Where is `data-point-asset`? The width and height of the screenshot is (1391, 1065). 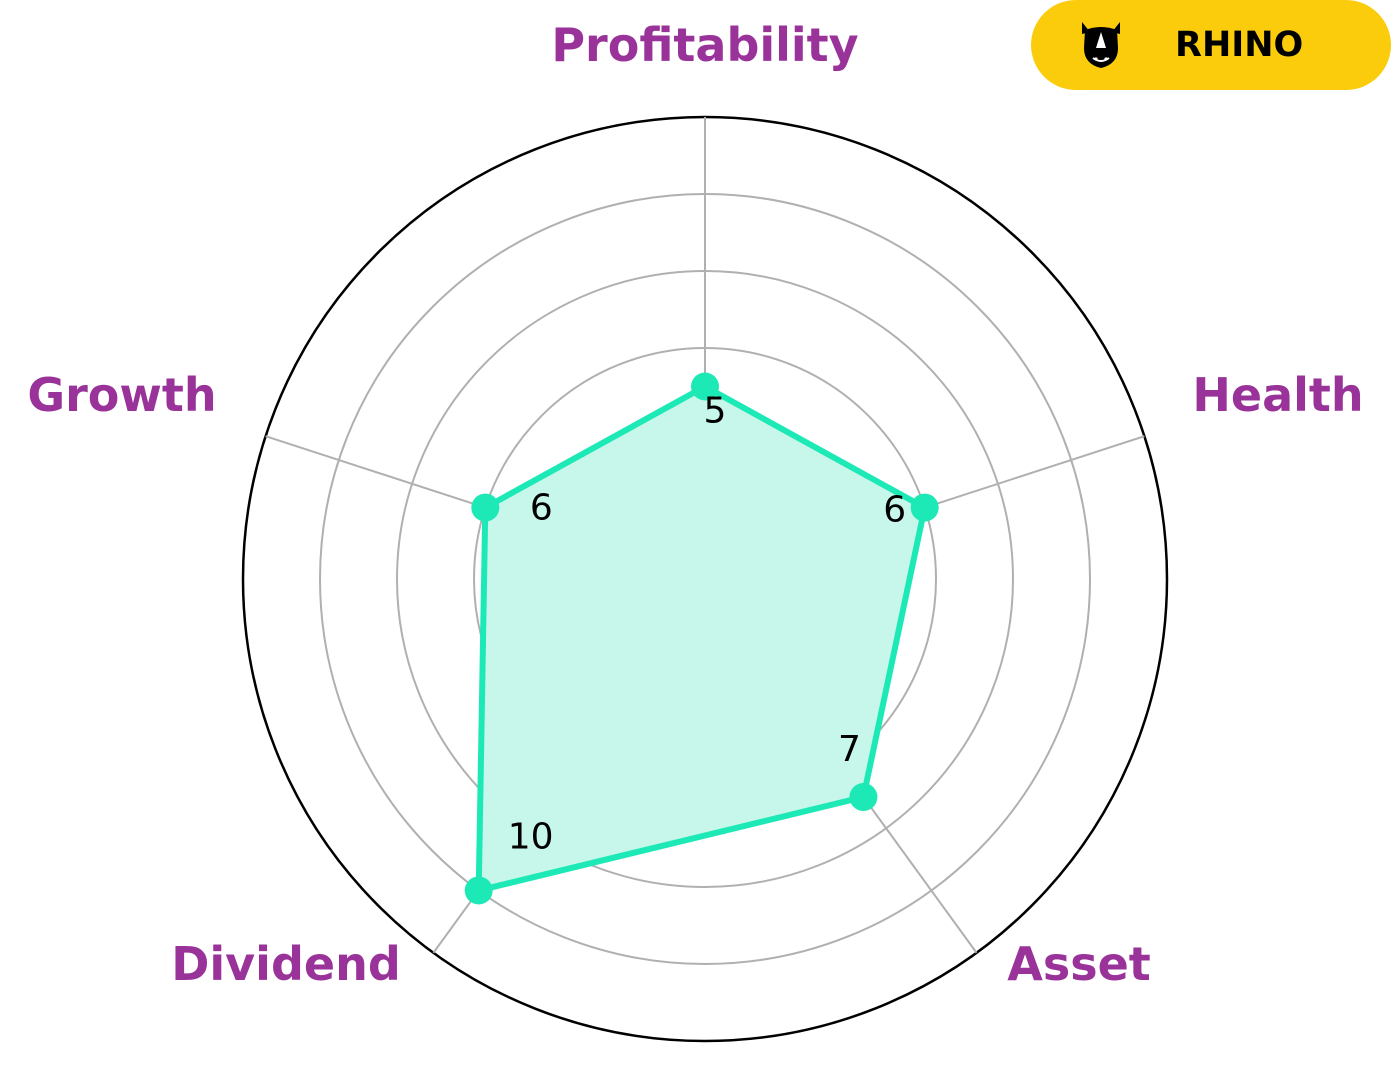 data-point-asset is located at coordinates (863, 797).